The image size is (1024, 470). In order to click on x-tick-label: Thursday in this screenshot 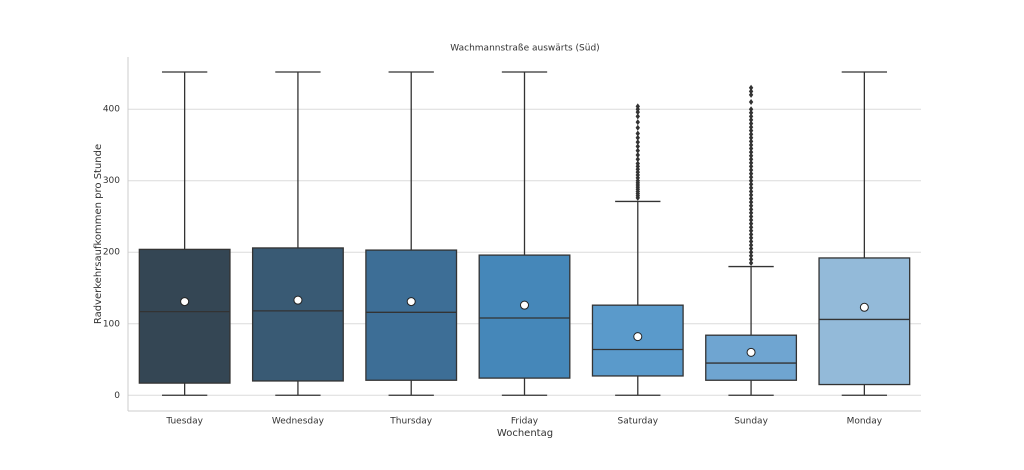, I will do `click(411, 422)`.